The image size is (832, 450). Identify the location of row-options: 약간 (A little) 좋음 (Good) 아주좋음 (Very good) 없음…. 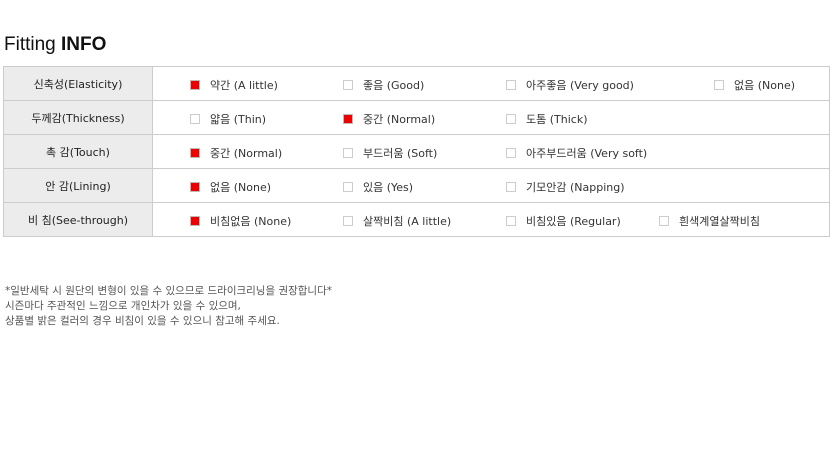
(491, 83).